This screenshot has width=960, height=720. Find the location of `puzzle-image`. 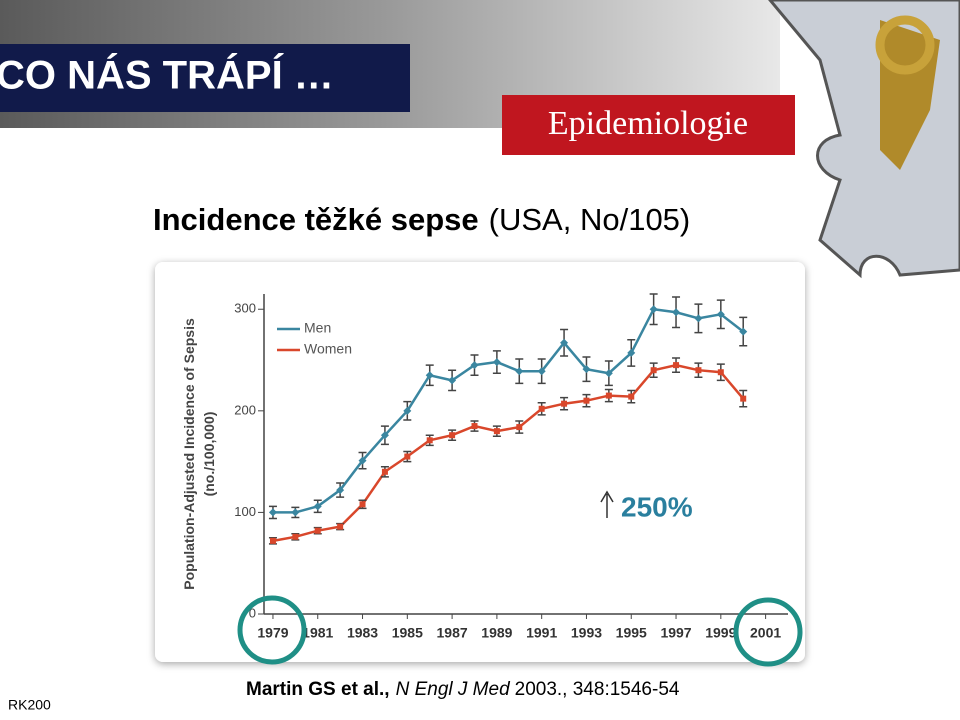

puzzle-image is located at coordinates (864, 139).